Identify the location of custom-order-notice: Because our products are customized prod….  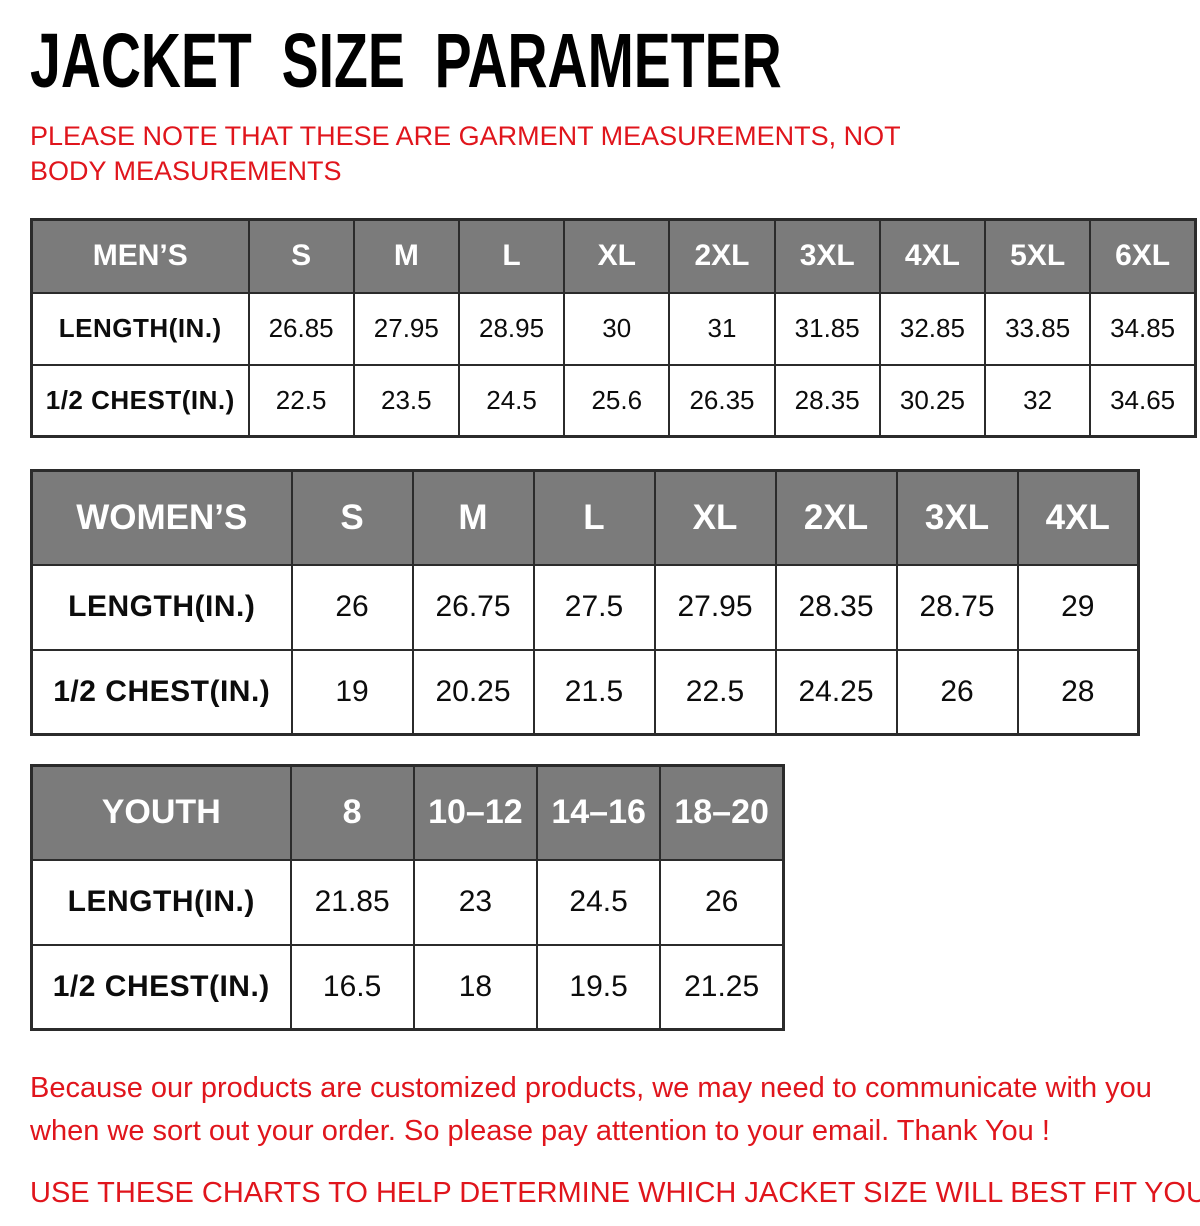
(591, 1109).